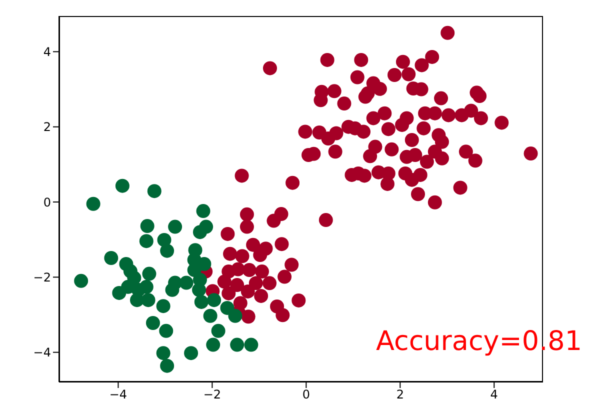 This screenshot has width=592, height=412. What do you see at coordinates (306, 395) in the screenshot?
I see `x-tick-label: 0` at bounding box center [306, 395].